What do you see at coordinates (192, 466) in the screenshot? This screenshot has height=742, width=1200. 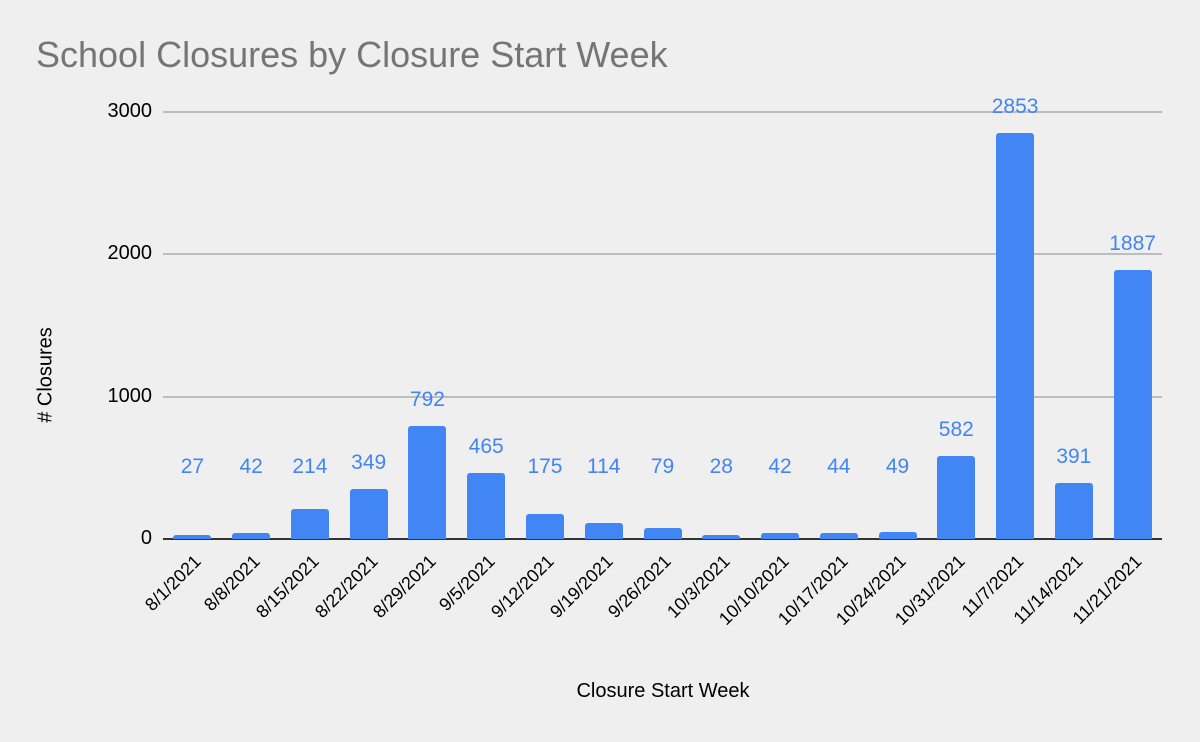 I see `data-label: 27` at bounding box center [192, 466].